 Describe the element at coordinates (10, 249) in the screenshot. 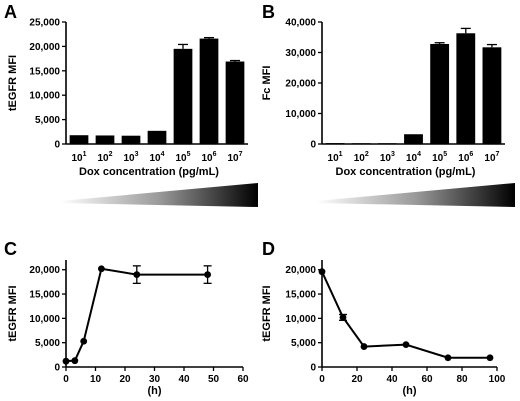

I see `panel-letter-c: C` at that location.